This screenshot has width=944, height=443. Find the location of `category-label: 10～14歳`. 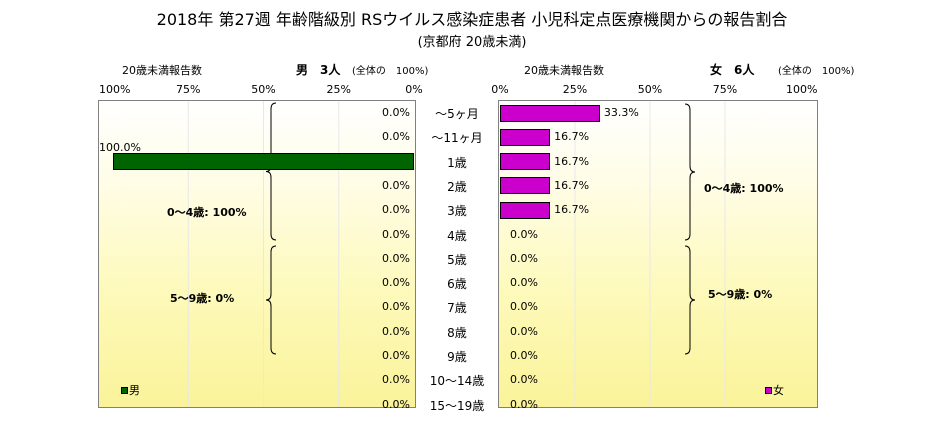

category-label: 10～14歳 is located at coordinates (457, 381).